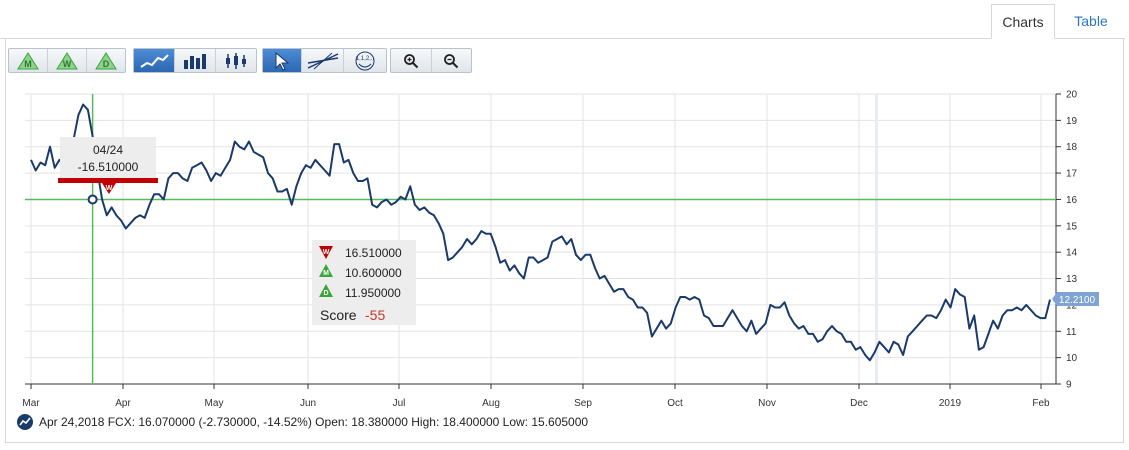  I want to click on x-tick-labels: Mar Apr May Jun Jul Aug Sep Oct Nov Dec 2019 Feb, so click(536, 396).